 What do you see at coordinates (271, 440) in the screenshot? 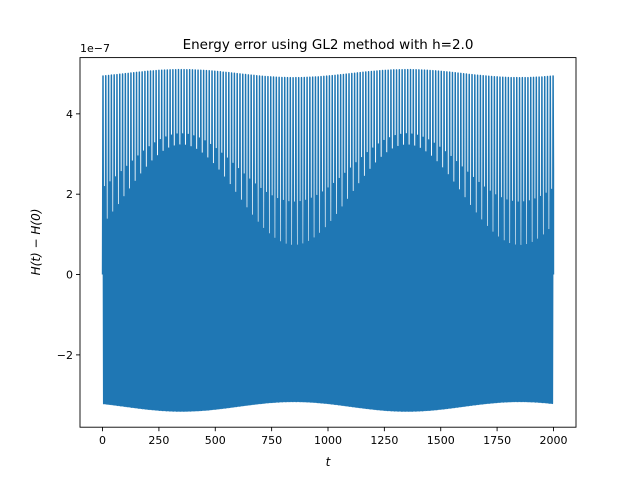
I see `x-tick-label: 750` at bounding box center [271, 440].